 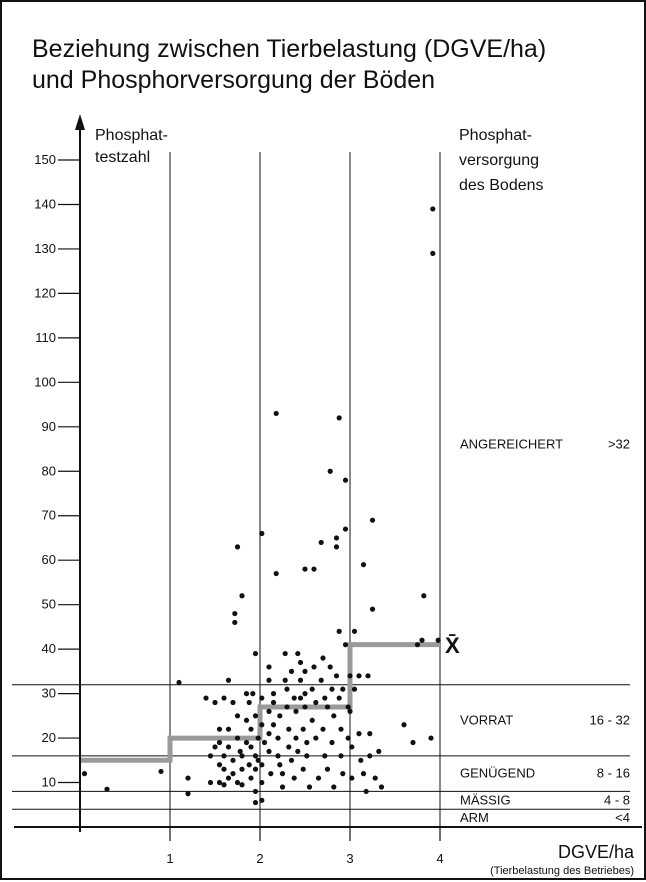 I want to click on y-tick-label-50: 50, so click(x=49, y=604).